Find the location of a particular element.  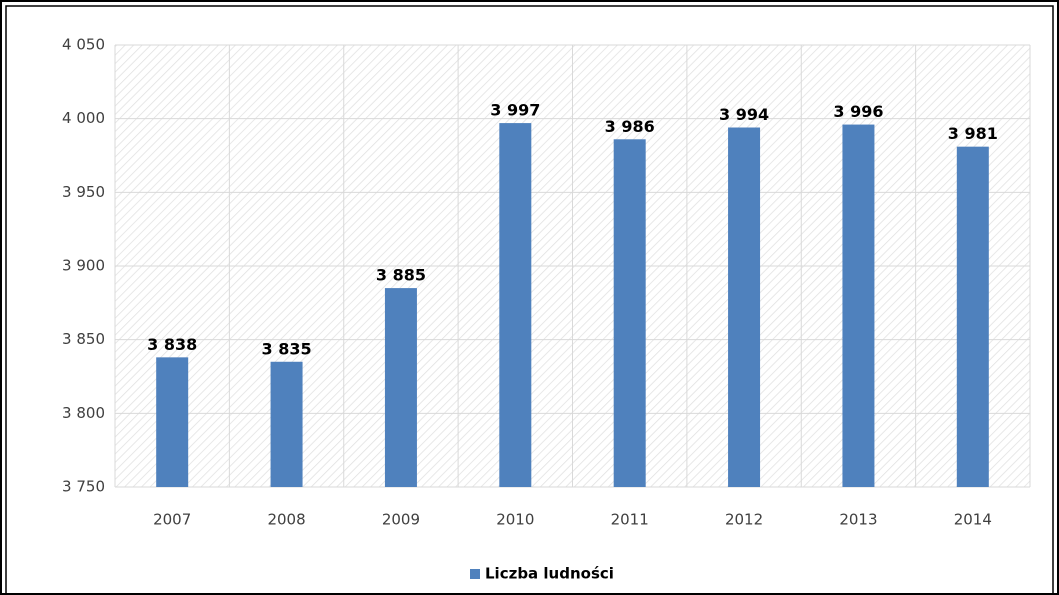

y-tick-label: 3 900 is located at coordinates (83, 266).